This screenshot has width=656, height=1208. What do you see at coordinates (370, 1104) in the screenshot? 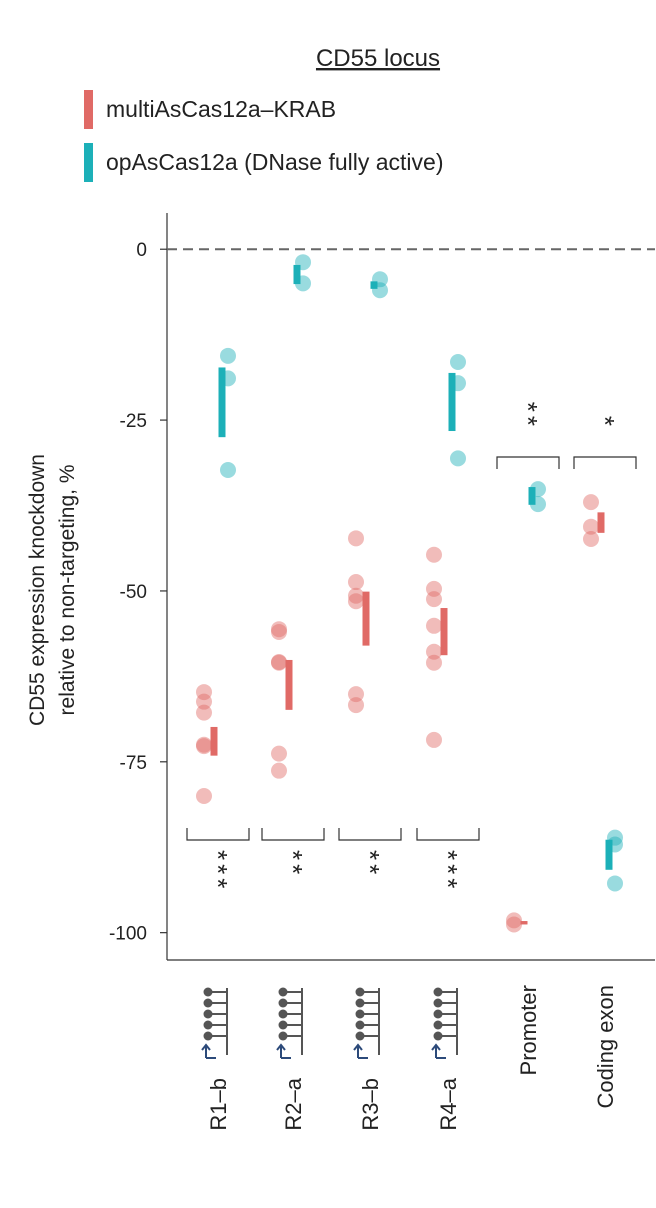
I see `x-tick-label: R3–b` at bounding box center [370, 1104].